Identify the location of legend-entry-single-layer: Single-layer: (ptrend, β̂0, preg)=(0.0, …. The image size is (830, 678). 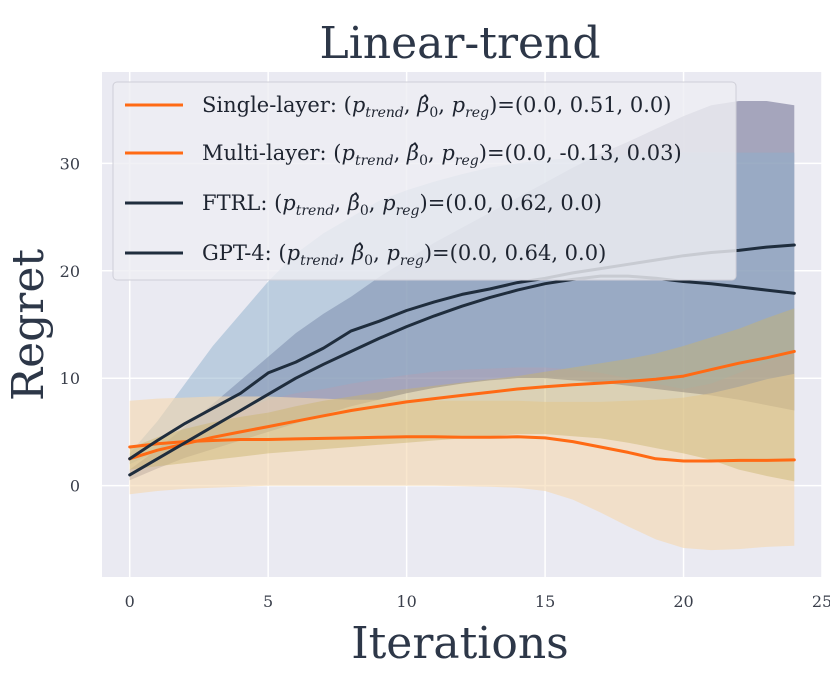
(437, 107).